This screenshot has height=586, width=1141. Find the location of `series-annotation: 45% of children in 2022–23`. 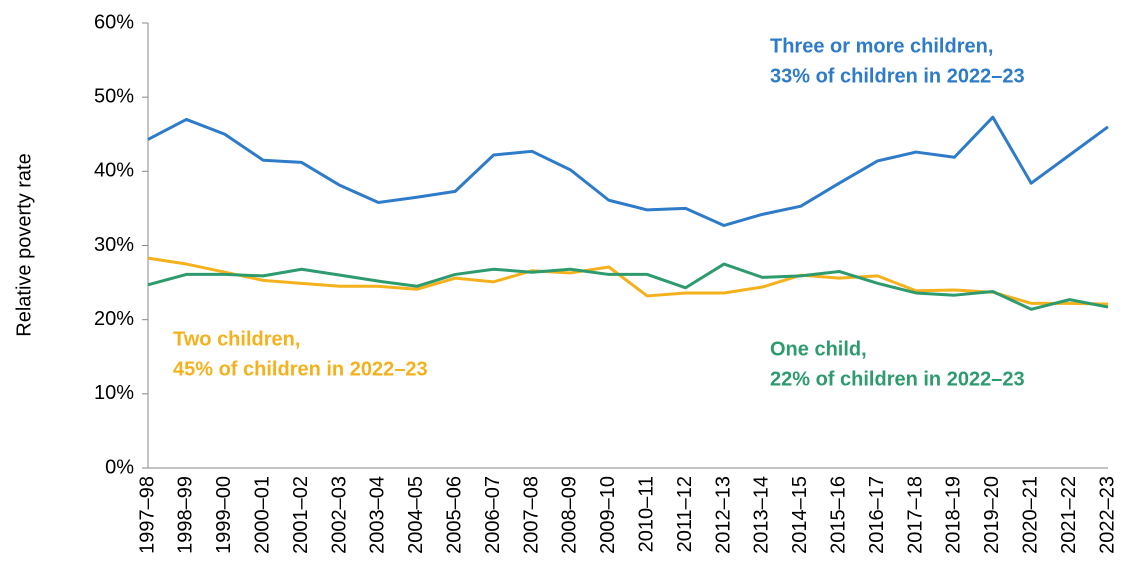

series-annotation: 45% of children in 2022–23 is located at coordinates (300, 369).